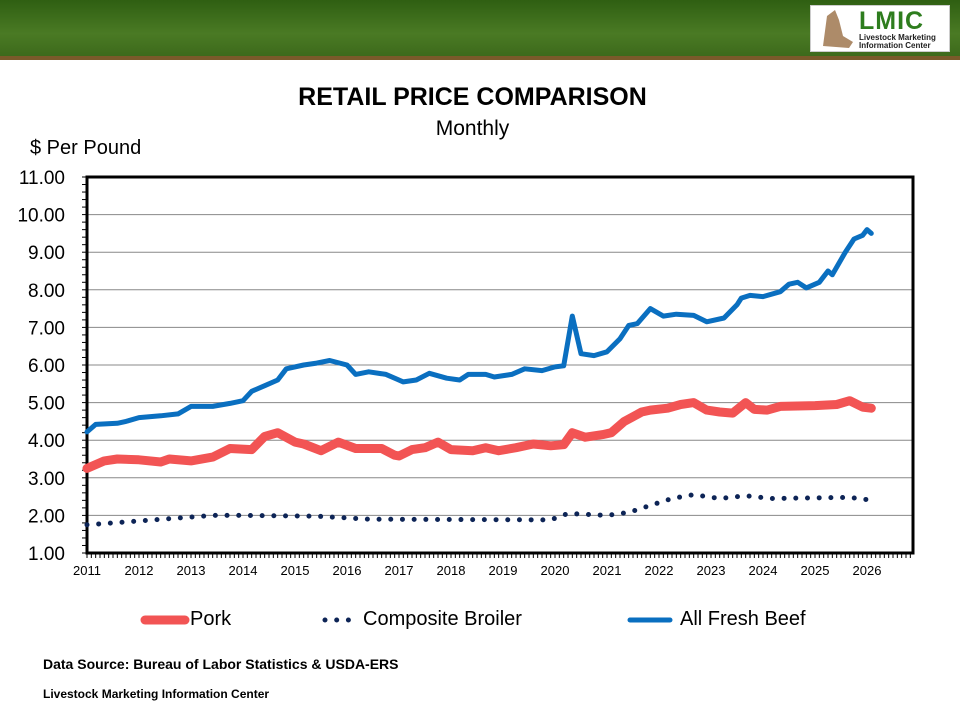  What do you see at coordinates (480, 58) in the screenshot?
I see `header-divider` at bounding box center [480, 58].